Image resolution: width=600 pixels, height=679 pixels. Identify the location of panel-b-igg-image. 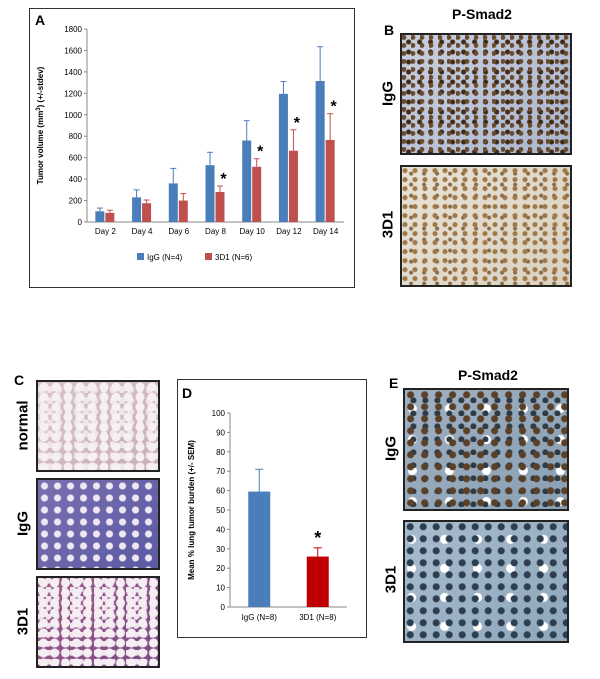
(486, 94).